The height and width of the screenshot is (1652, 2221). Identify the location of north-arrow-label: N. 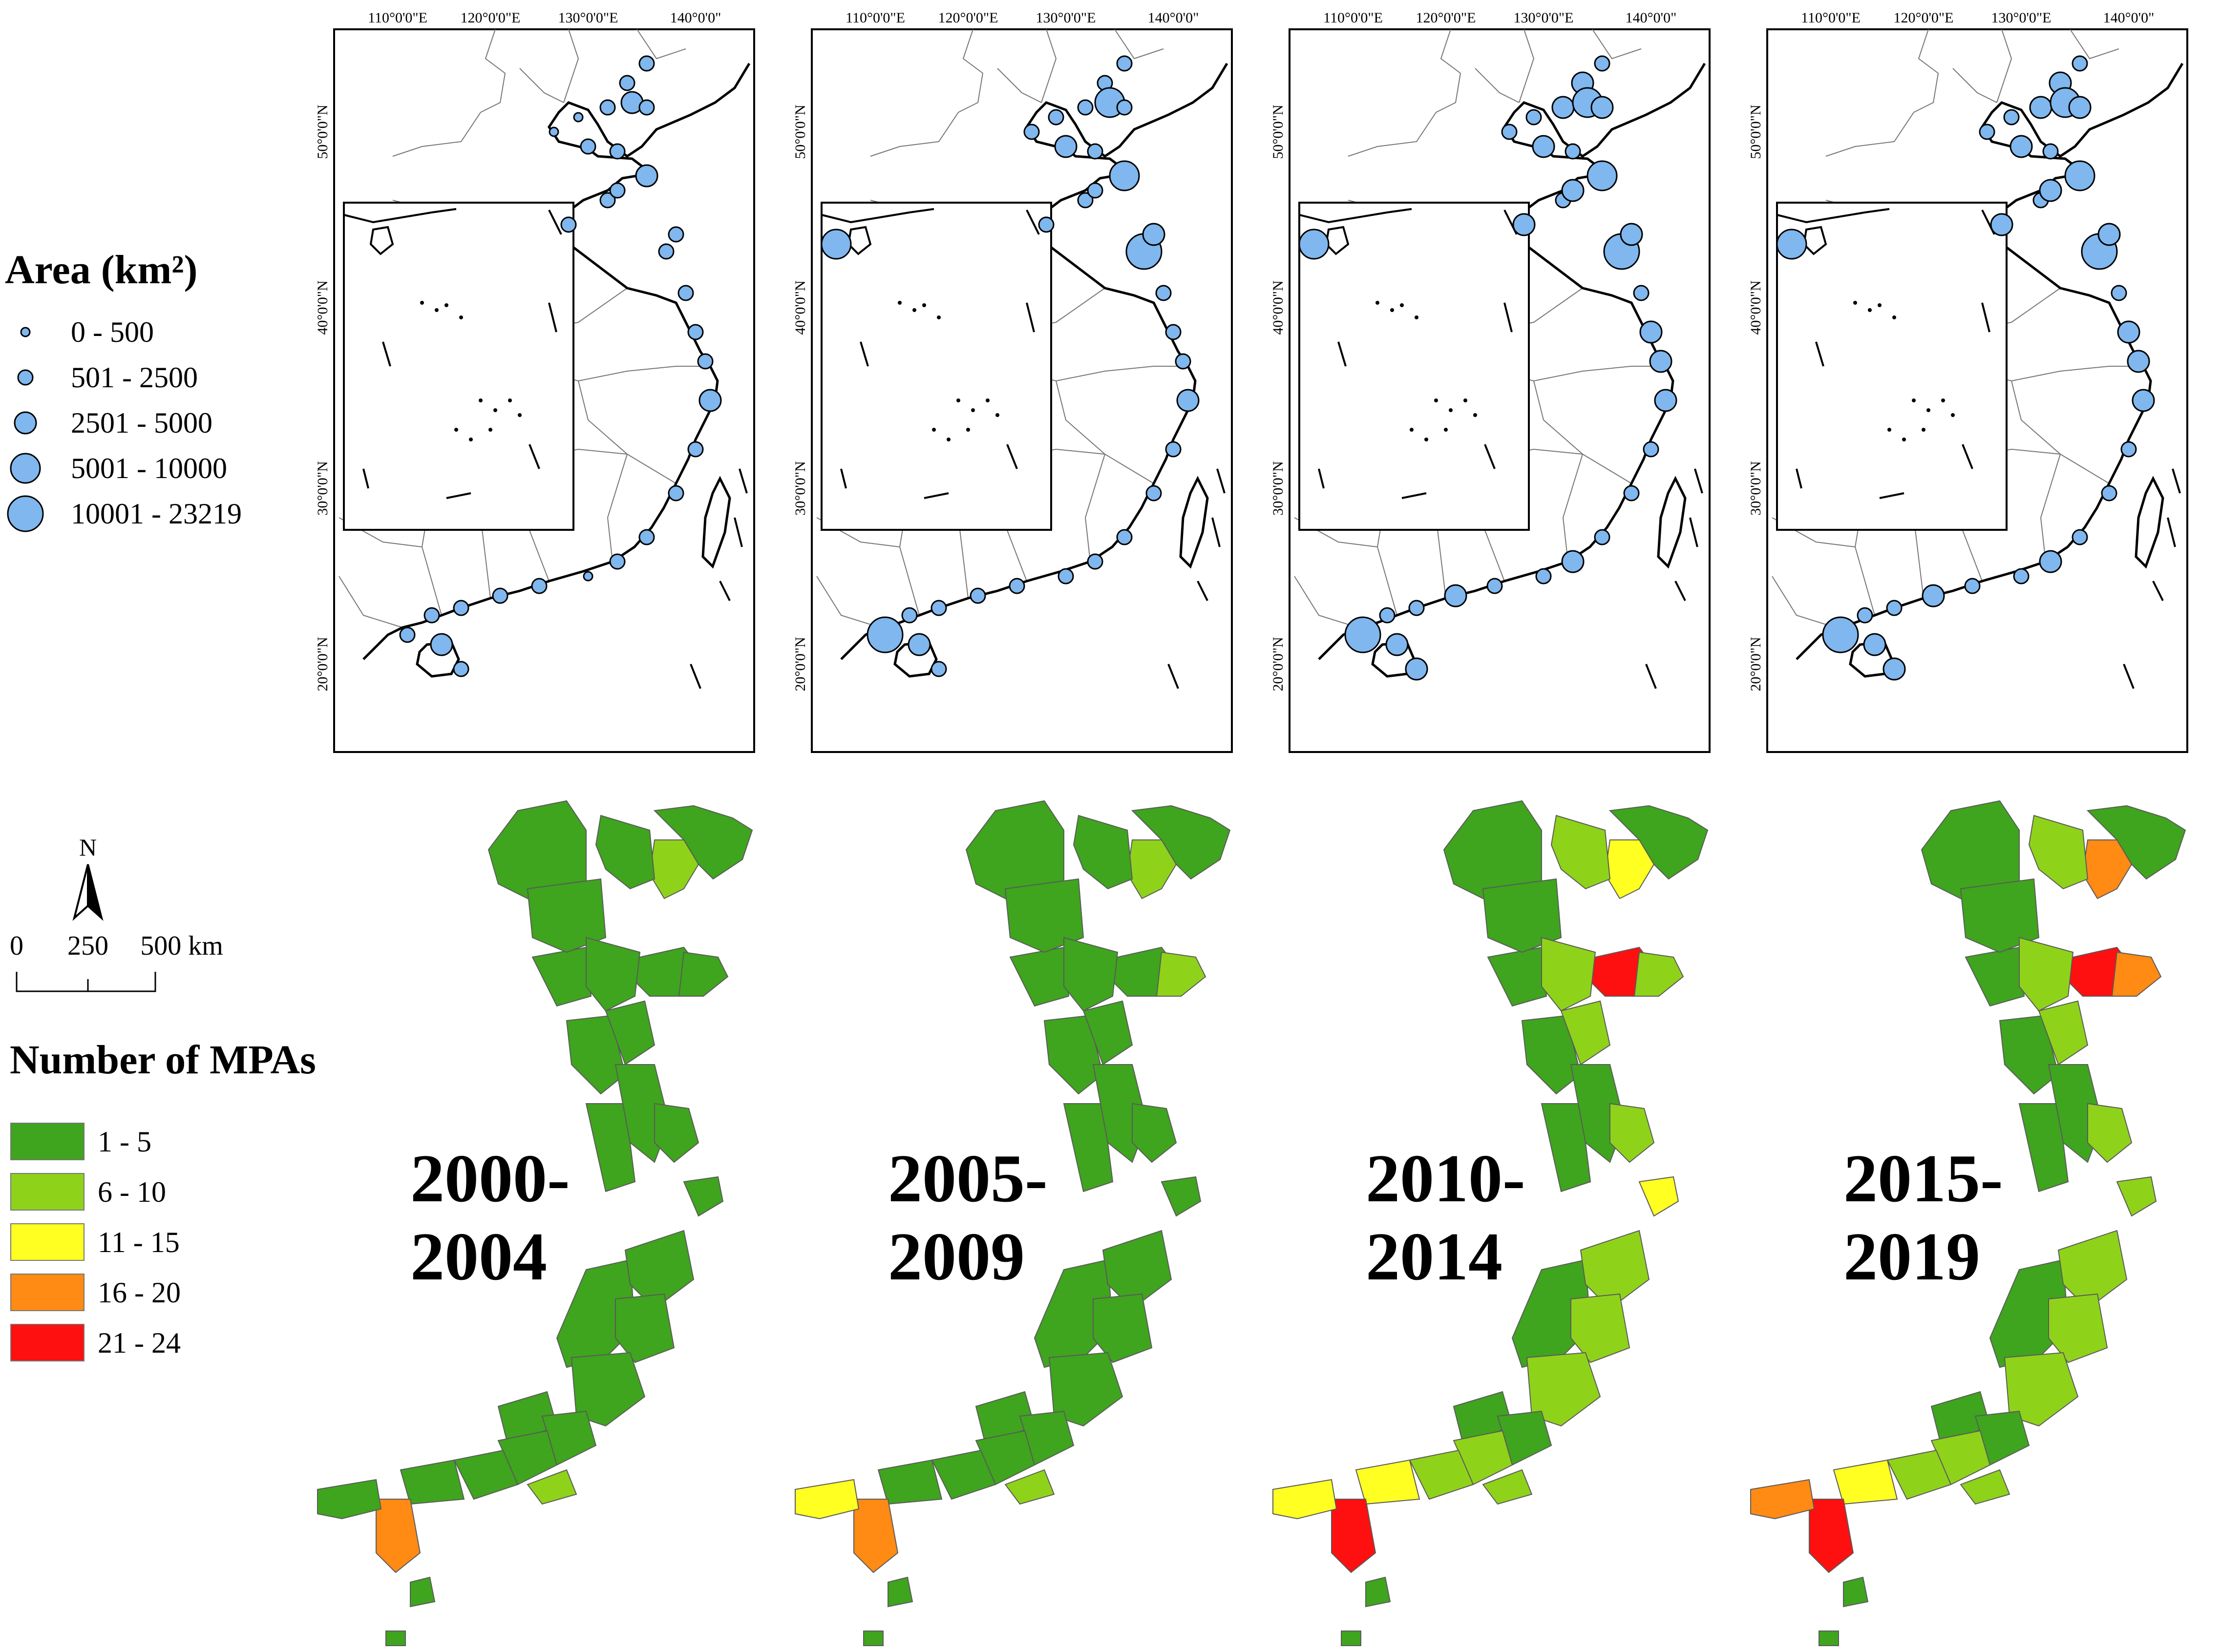
(88, 848).